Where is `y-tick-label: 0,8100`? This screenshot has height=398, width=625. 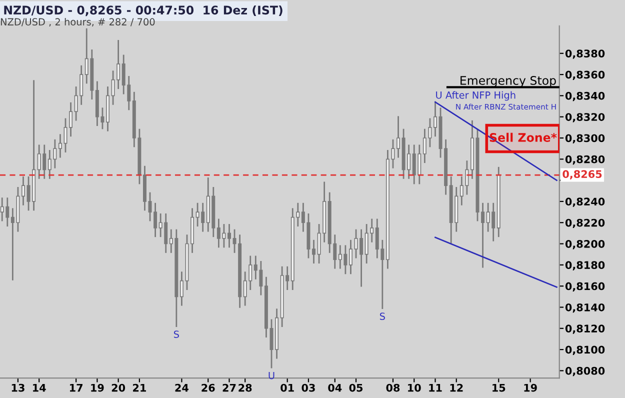 y-tick-label: 0,8100 is located at coordinates (585, 350).